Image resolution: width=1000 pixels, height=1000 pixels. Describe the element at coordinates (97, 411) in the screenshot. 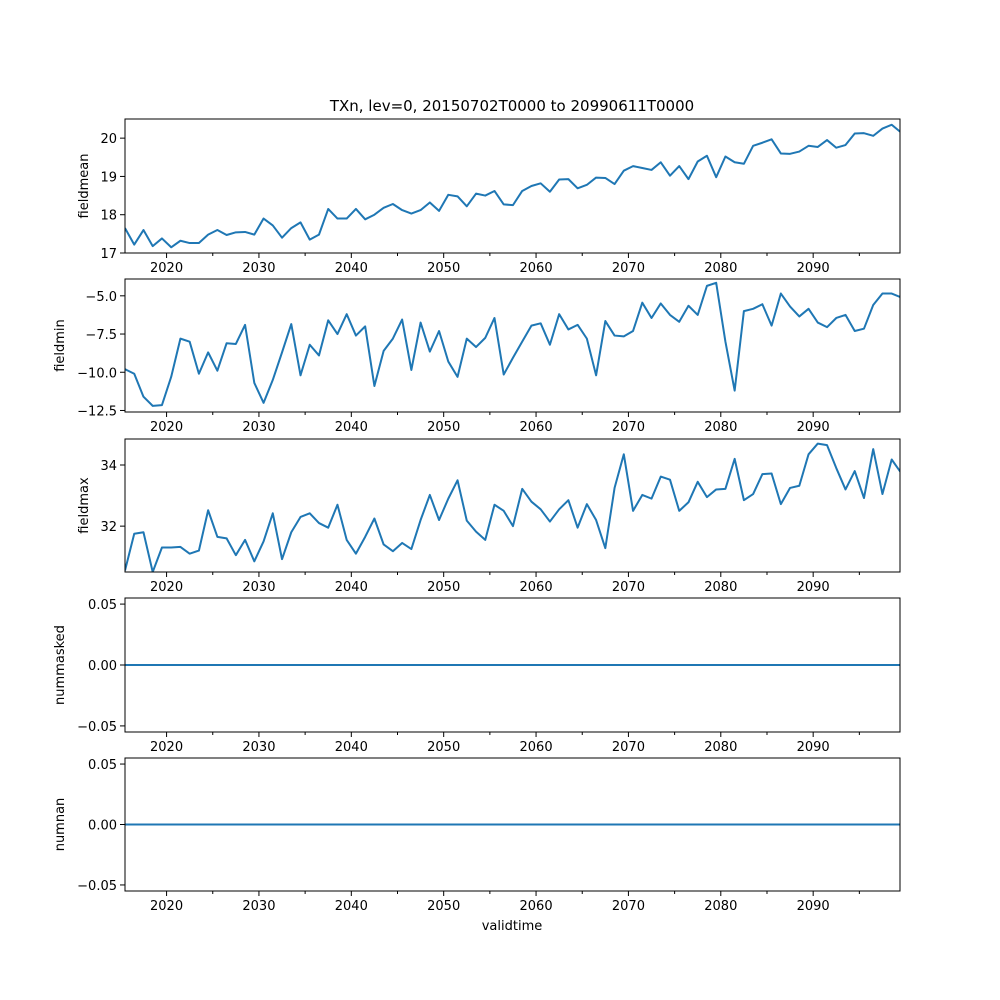

I see `fieldmin-y-tick-label: −12.5` at that location.